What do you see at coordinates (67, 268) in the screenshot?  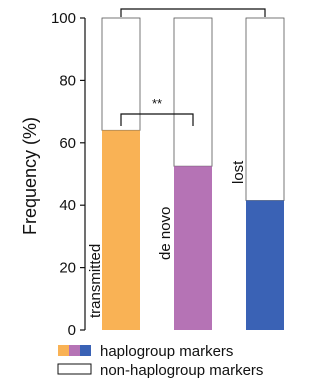 I see `y-tick-label: 20` at bounding box center [67, 268].